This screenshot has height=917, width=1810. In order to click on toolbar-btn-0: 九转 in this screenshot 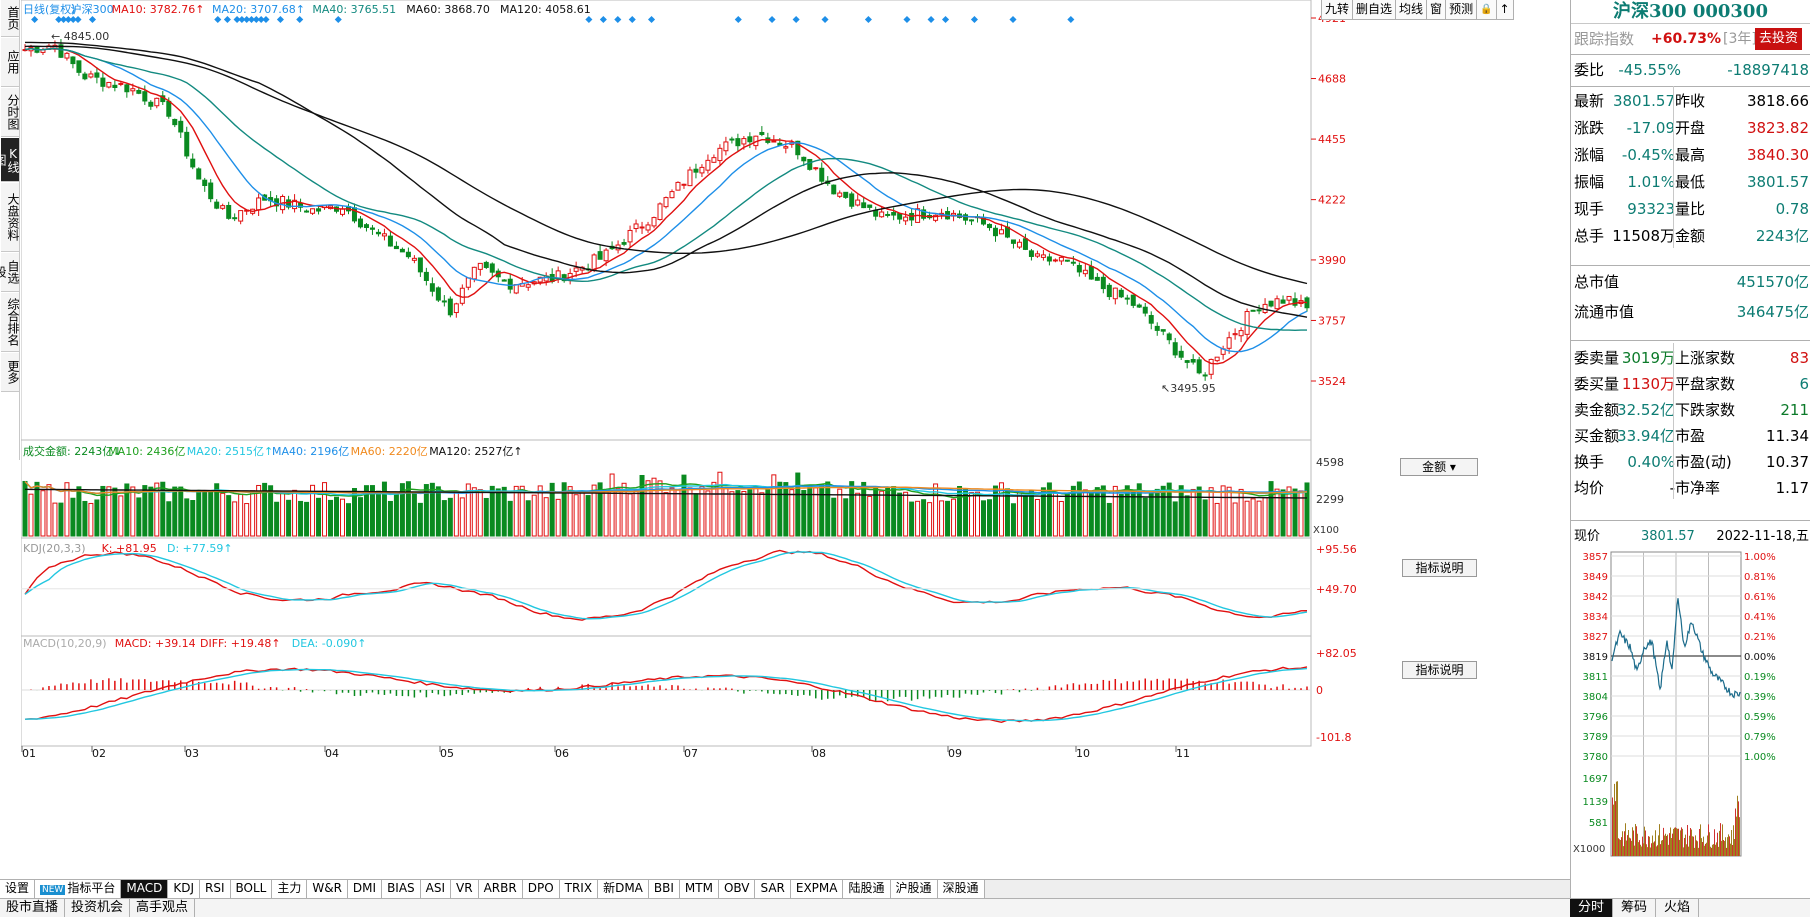, I will do `click(1337, 10)`.